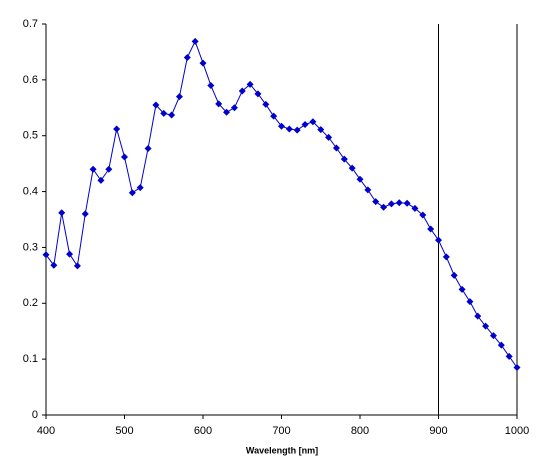  What do you see at coordinates (30, 191) in the screenshot?
I see `y-tick-label: 0.4` at bounding box center [30, 191].